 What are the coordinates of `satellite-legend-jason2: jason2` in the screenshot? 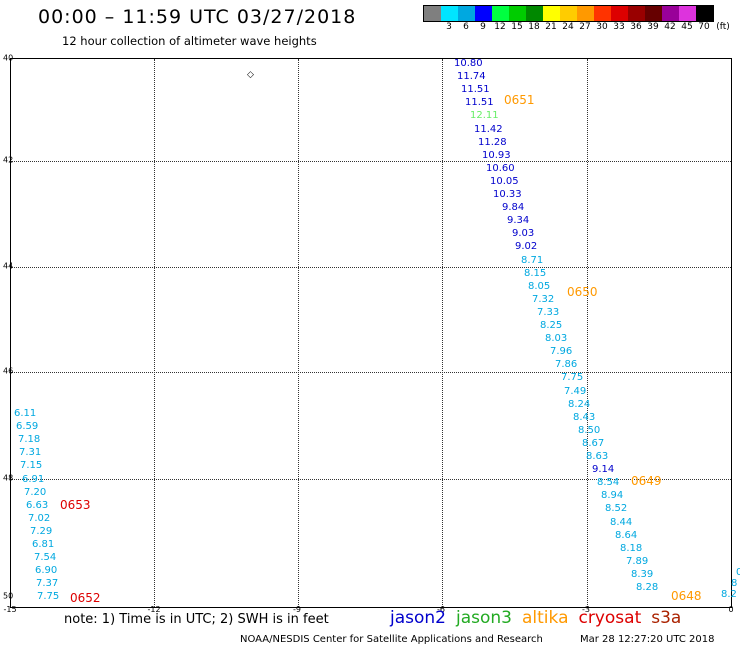 It's located at (418, 618).